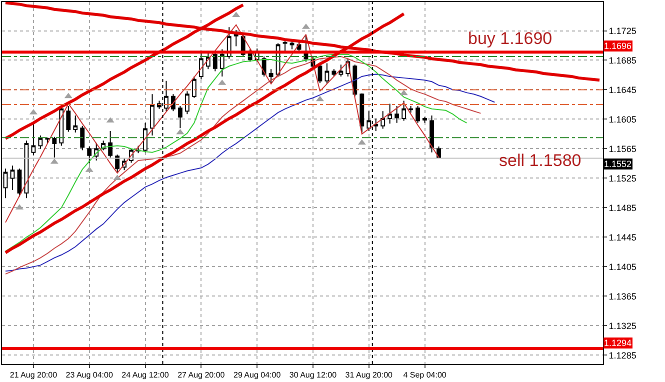  I want to click on x-tick-label: 29 Aug 04:00, so click(258, 375).